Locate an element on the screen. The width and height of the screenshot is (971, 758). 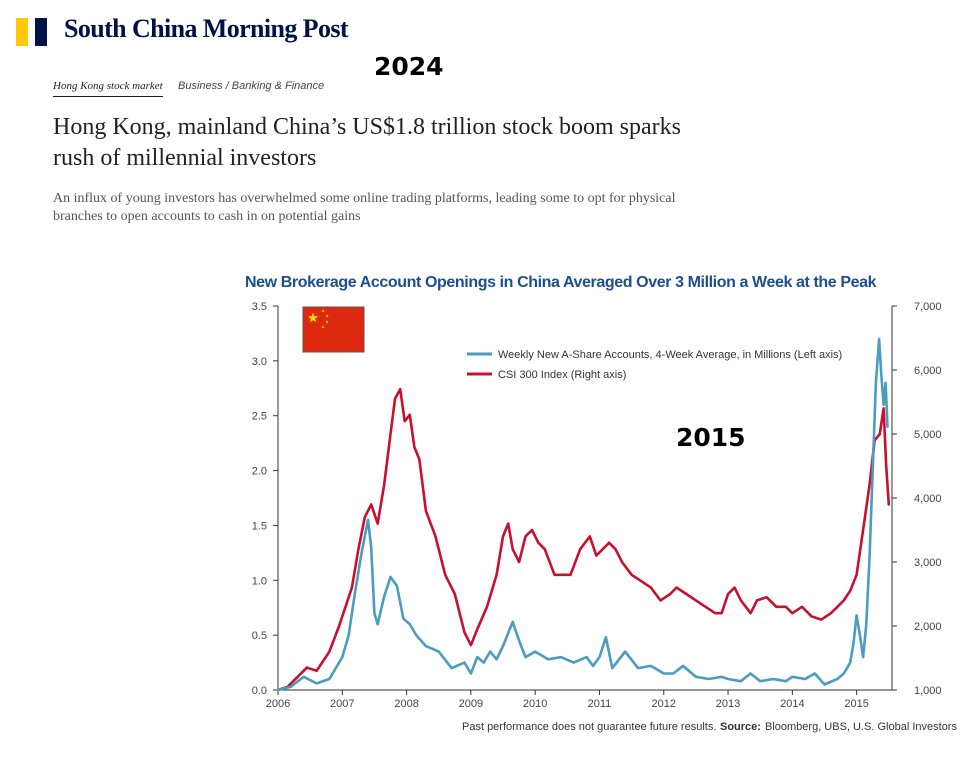
left-tick-label: 1.0 is located at coordinates (259, 581).